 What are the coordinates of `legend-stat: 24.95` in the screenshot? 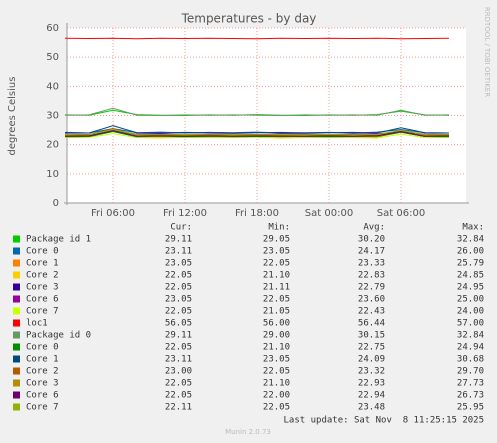 It's located at (470, 288).